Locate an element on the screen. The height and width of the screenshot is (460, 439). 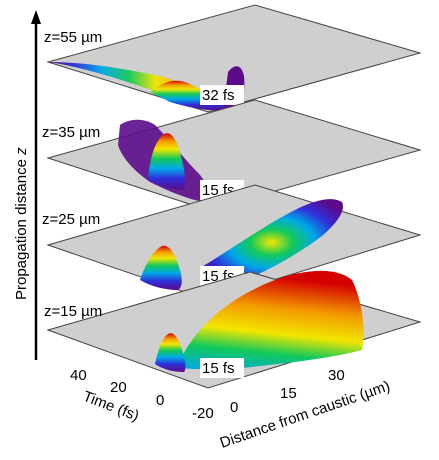
panel-z35-z-label: z=35 µm is located at coordinates (71, 132).